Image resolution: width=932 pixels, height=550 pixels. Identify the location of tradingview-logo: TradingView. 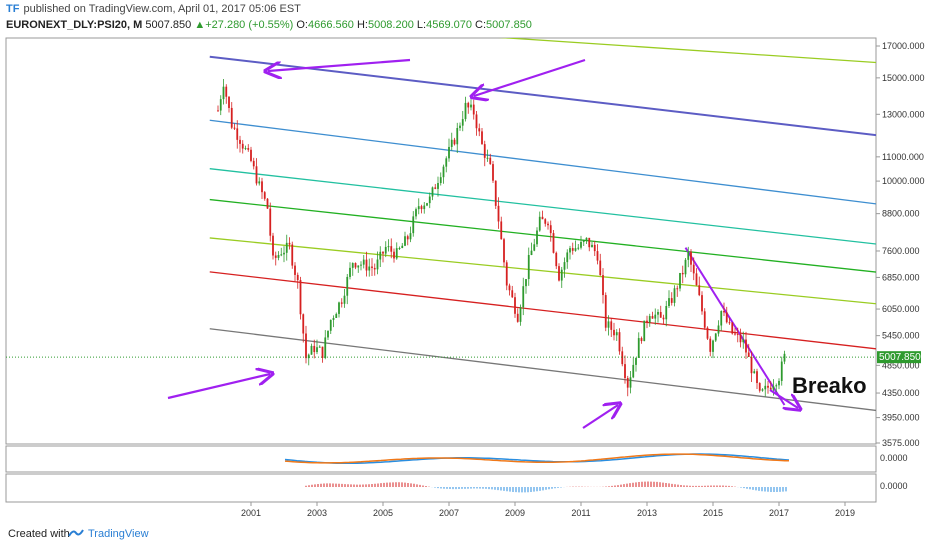
(108, 534).